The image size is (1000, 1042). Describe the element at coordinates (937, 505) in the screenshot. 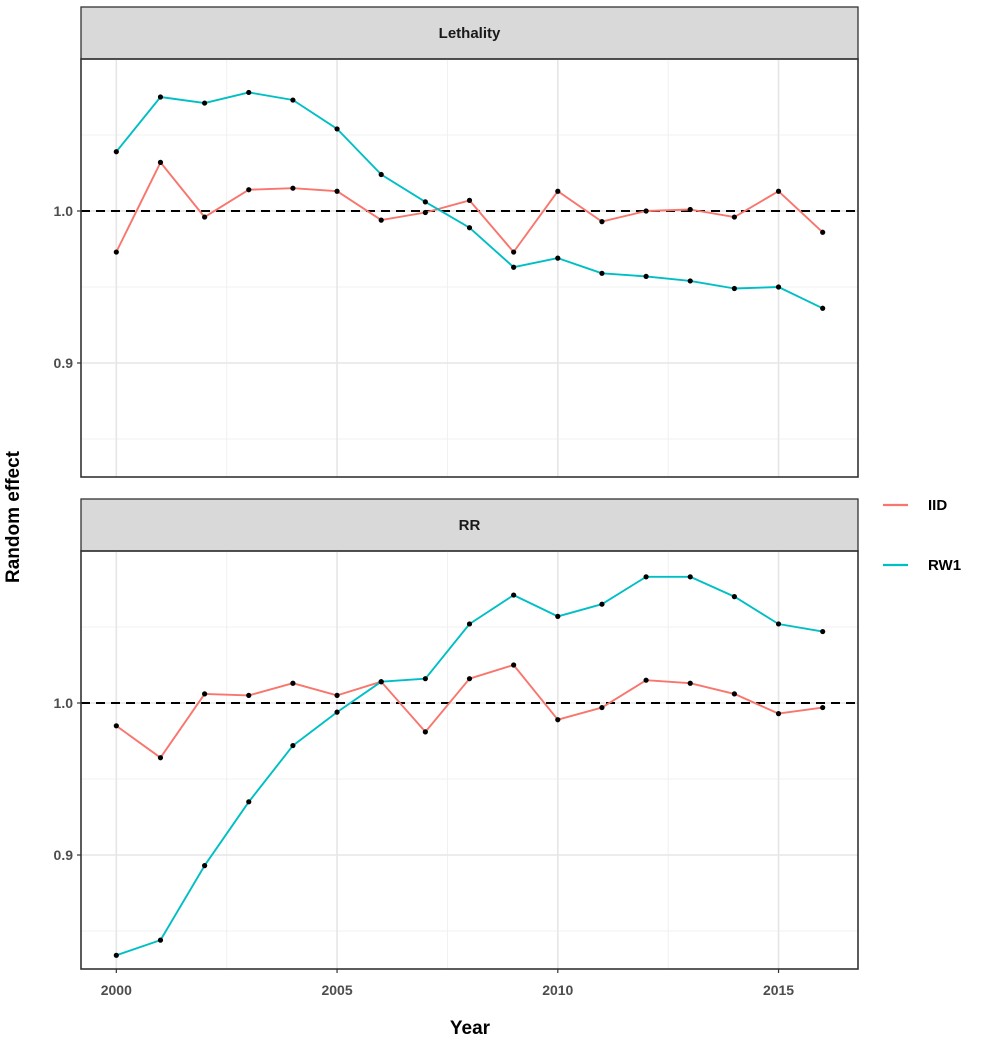

I see `legend-label-iid: IID` at that location.